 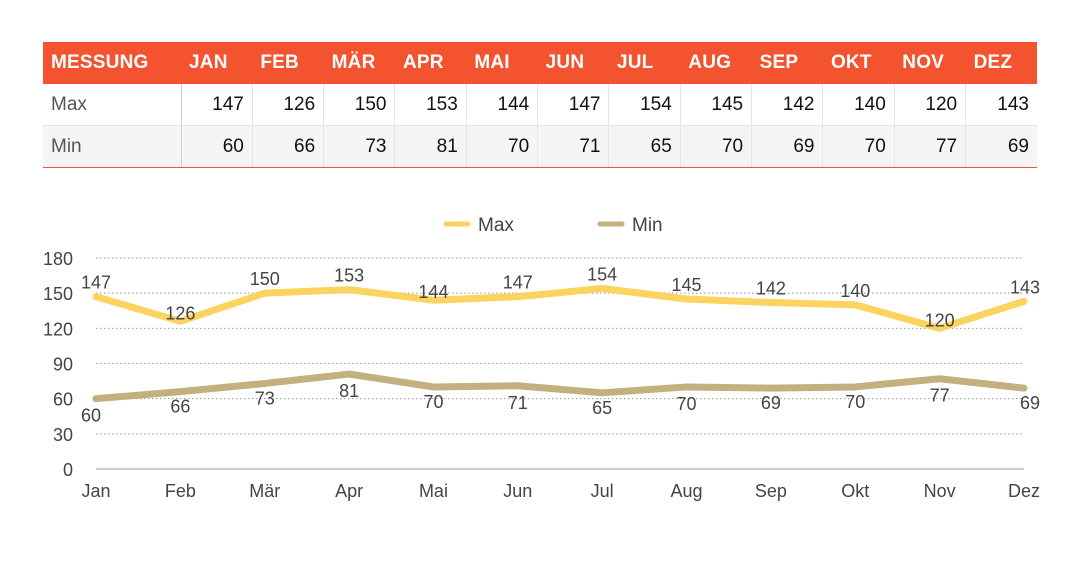 I want to click on y-tick-label: 150, so click(x=58, y=294).